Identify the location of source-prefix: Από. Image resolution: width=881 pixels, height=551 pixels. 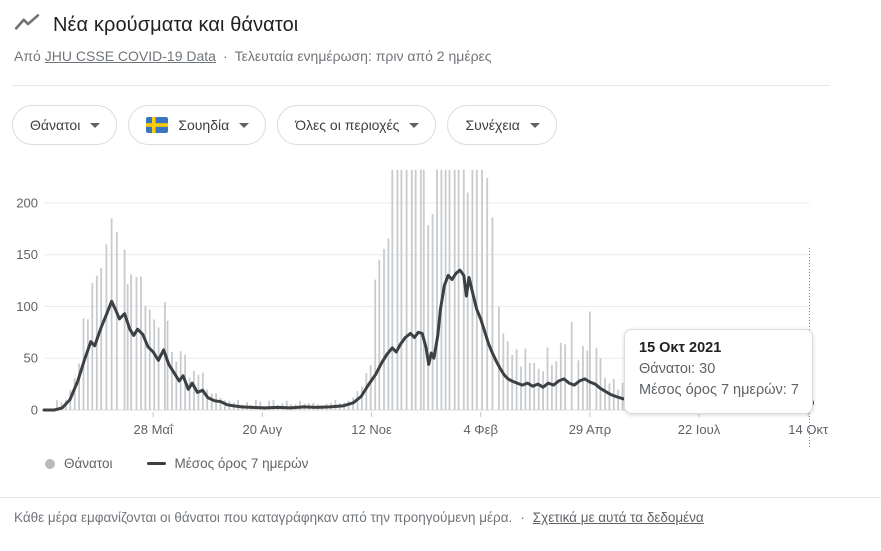
(27, 56).